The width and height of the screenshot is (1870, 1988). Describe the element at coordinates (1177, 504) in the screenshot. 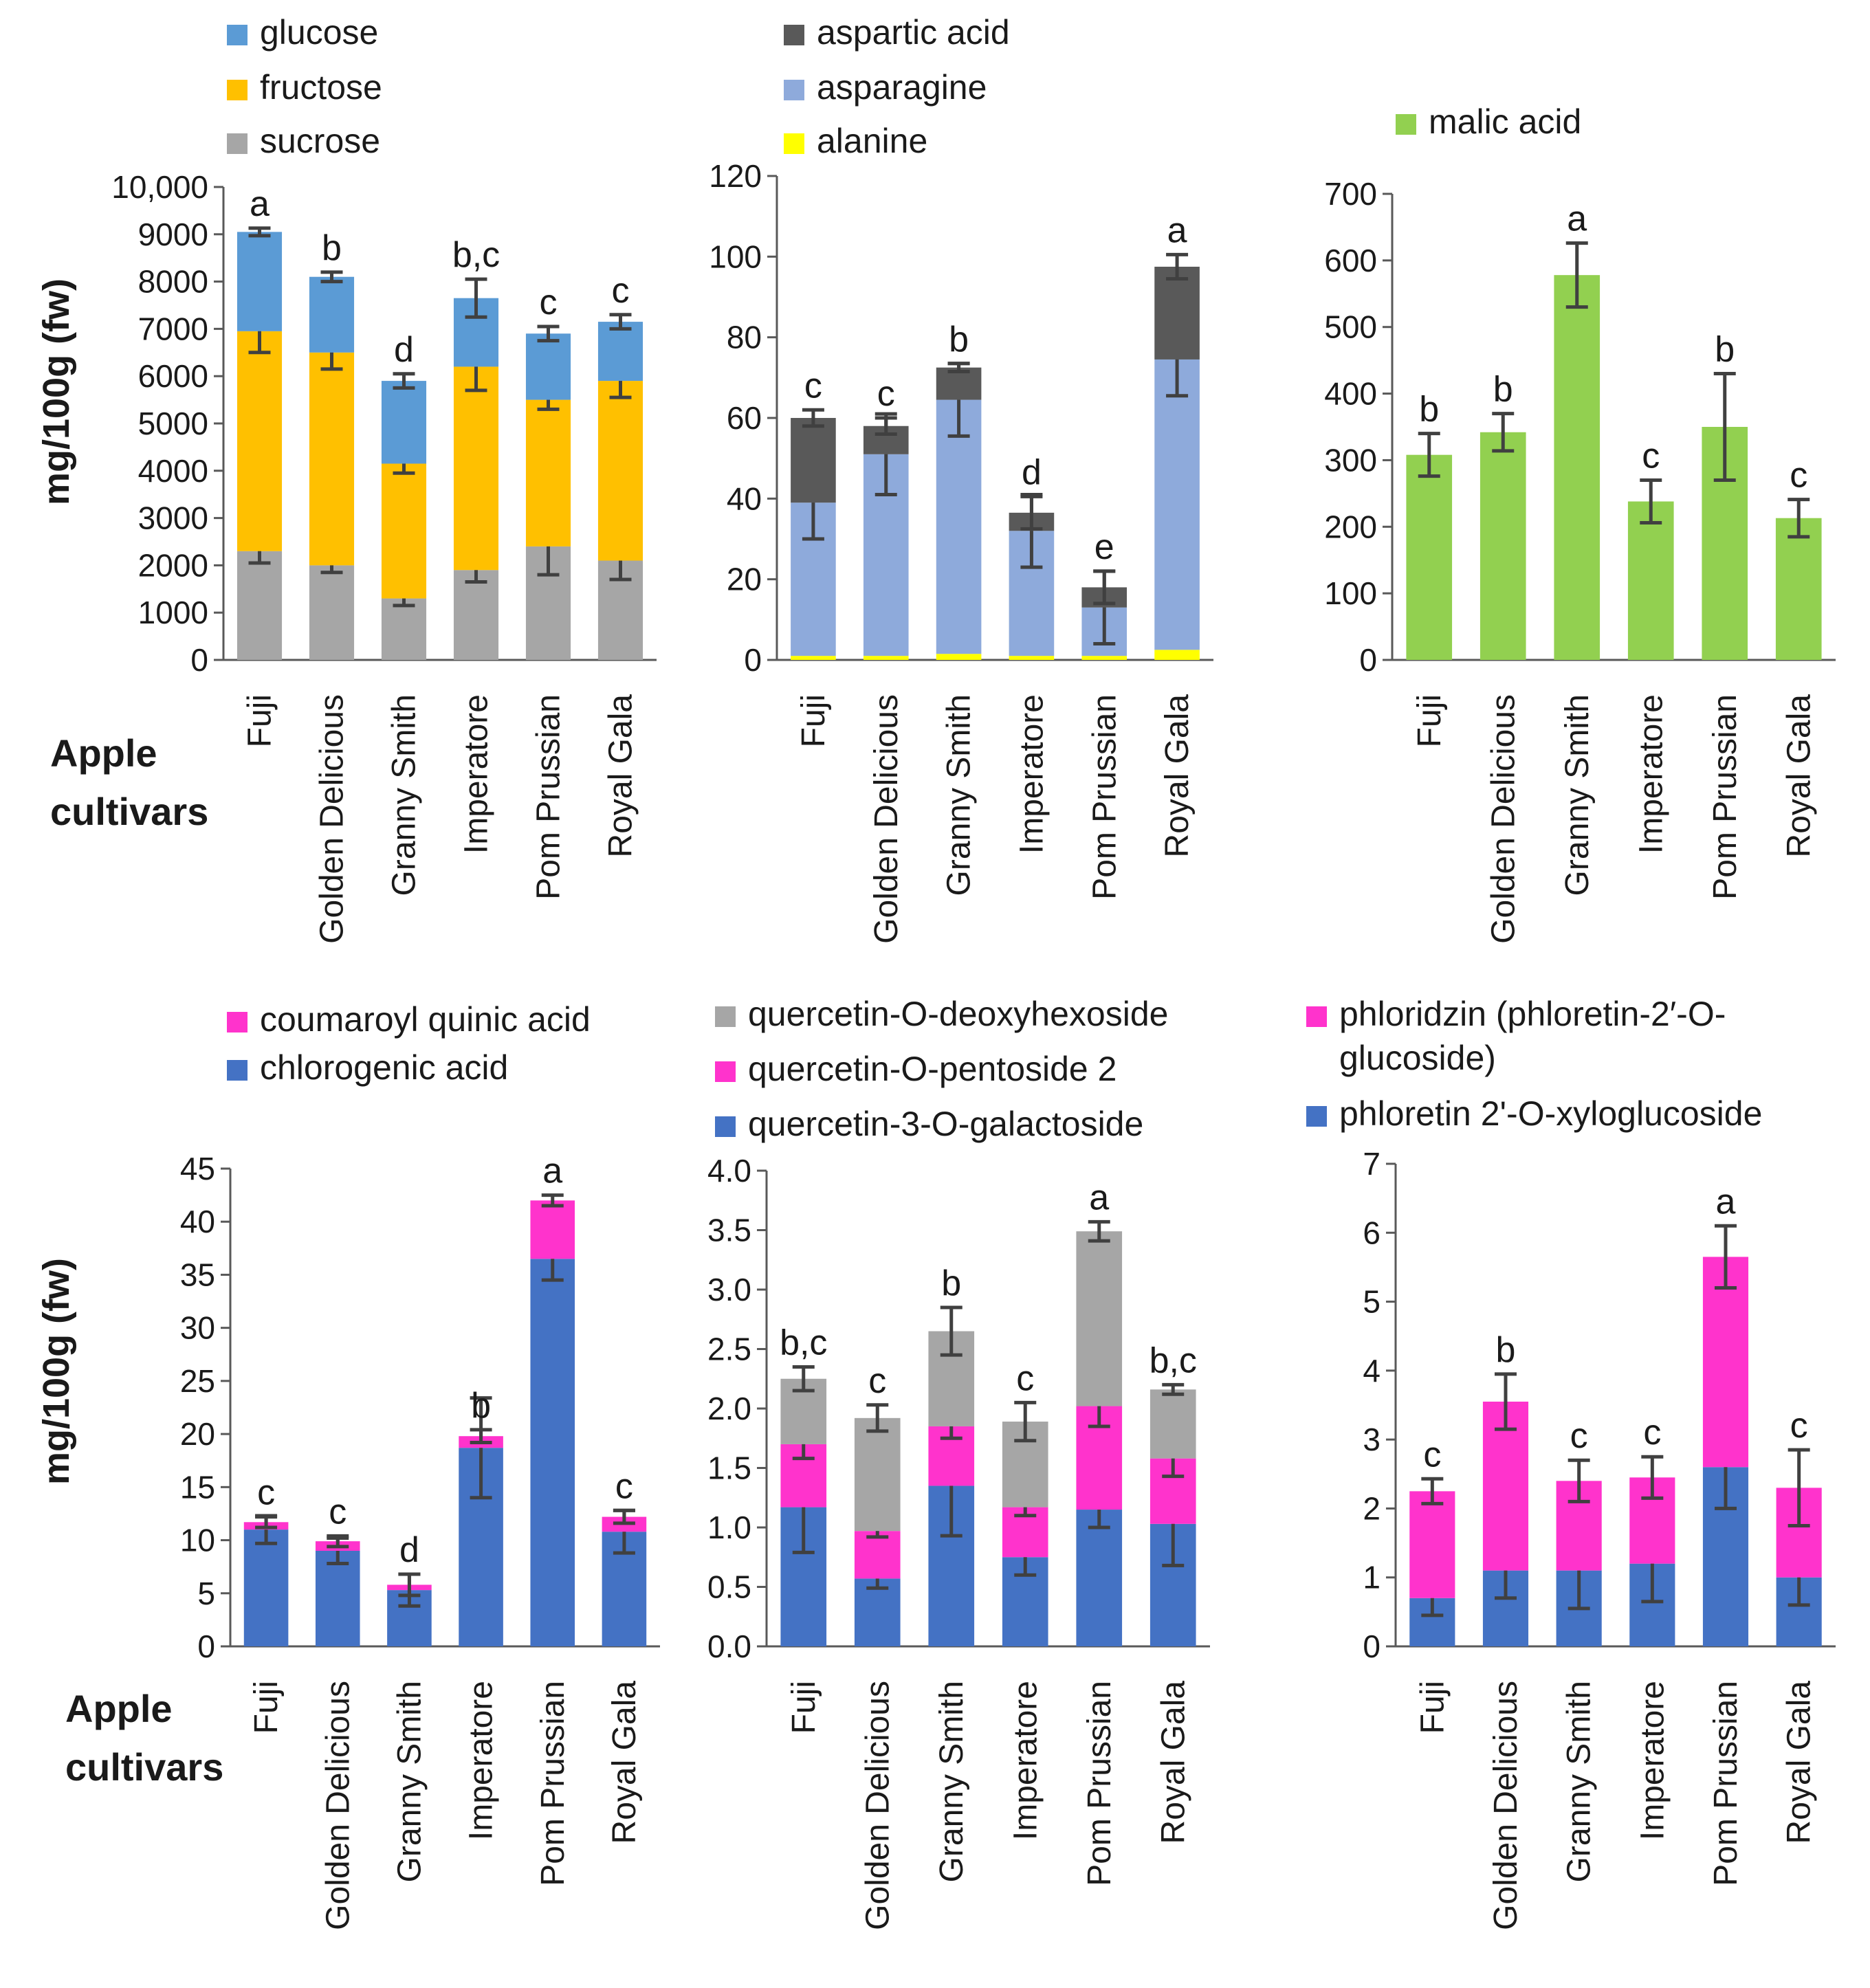

I see `bar-asparagine` at that location.